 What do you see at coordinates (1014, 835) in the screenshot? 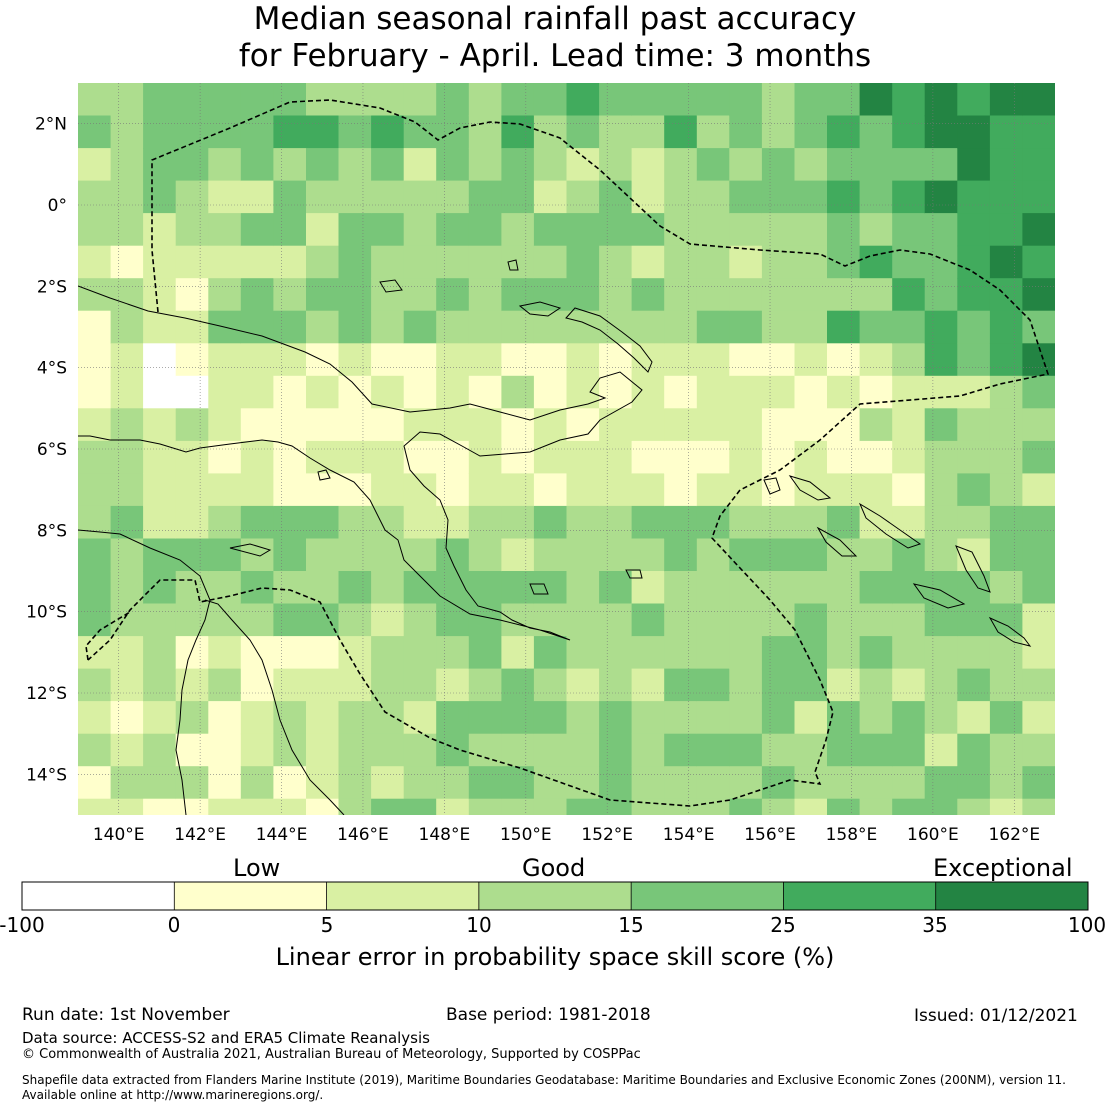
I see `x-tick-label: 162°E` at bounding box center [1014, 835].